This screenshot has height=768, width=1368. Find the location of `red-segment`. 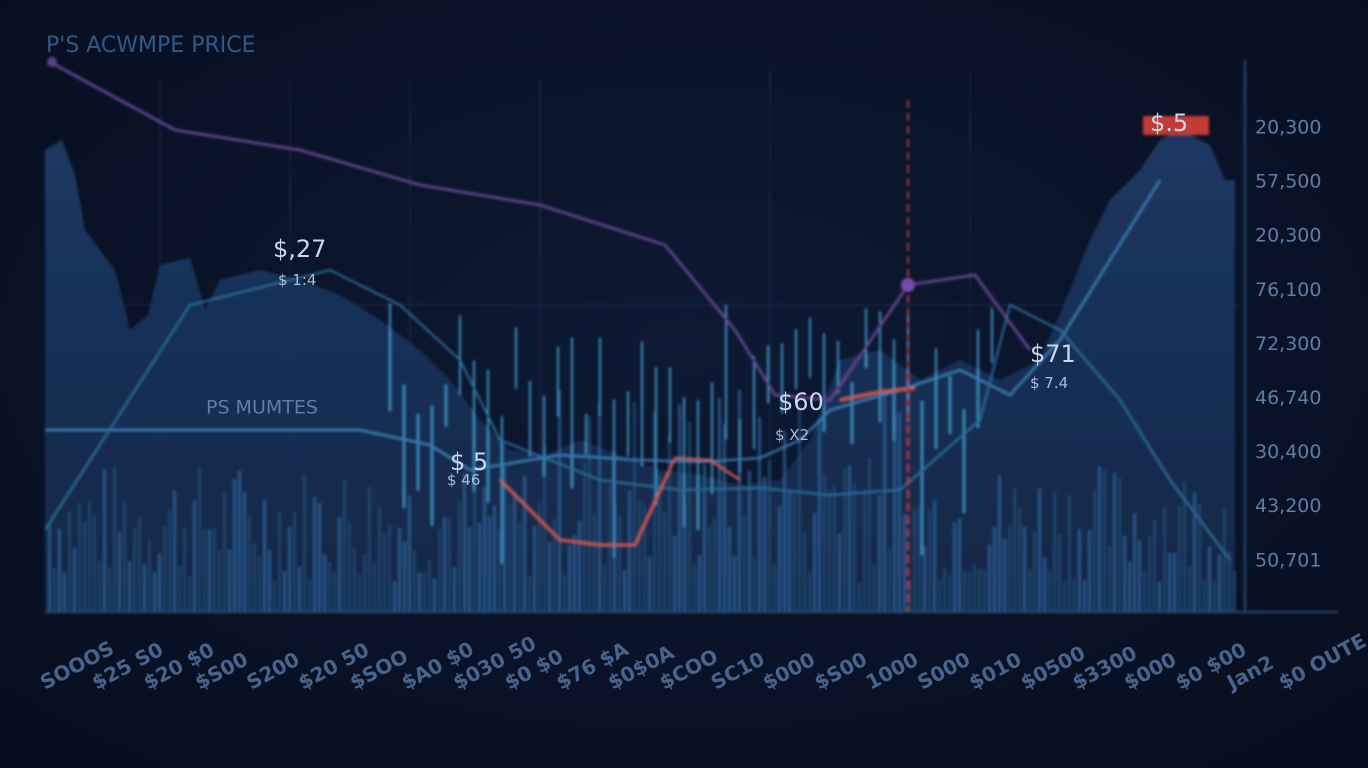

red-segment is located at coordinates (877, 394).